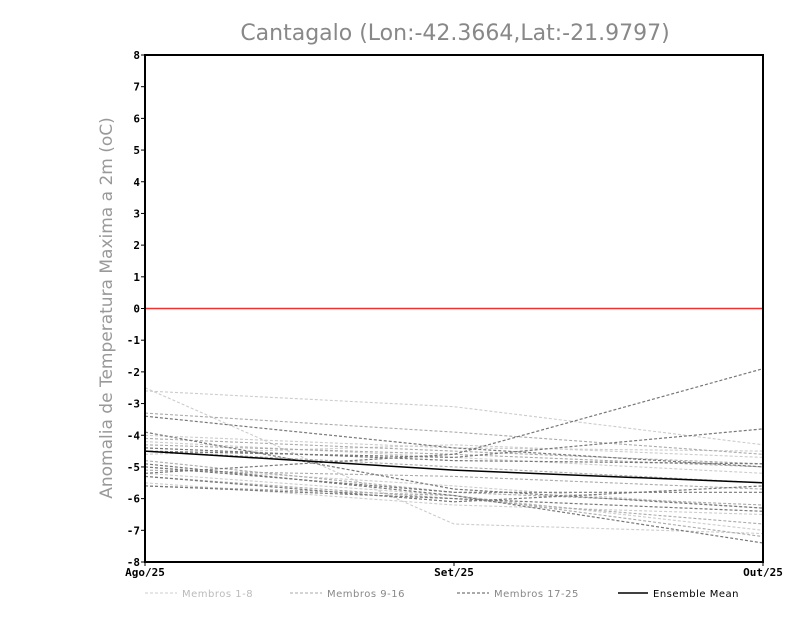  What do you see at coordinates (696, 594) in the screenshot?
I see `legend-label: Ensemble Mean` at bounding box center [696, 594].